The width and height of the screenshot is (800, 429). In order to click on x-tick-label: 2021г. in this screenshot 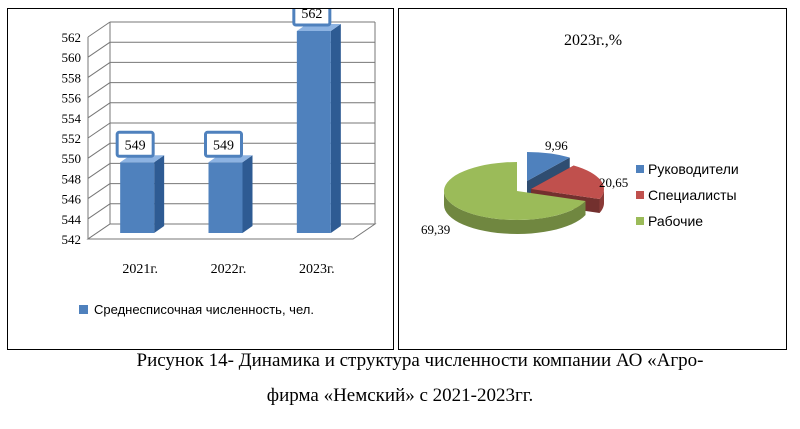, I will do `click(140, 269)`.